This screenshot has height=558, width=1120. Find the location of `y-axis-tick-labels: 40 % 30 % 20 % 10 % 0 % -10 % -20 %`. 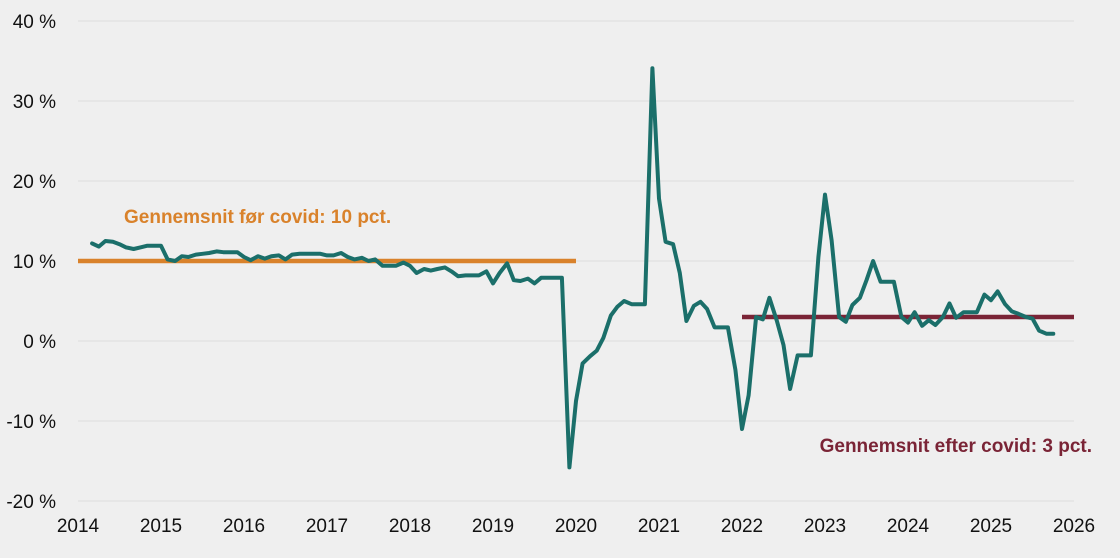

y-axis-tick-labels: 40 % 30 % 20 % 10 % 0 % -10 % -20 % is located at coordinates (31, 262).